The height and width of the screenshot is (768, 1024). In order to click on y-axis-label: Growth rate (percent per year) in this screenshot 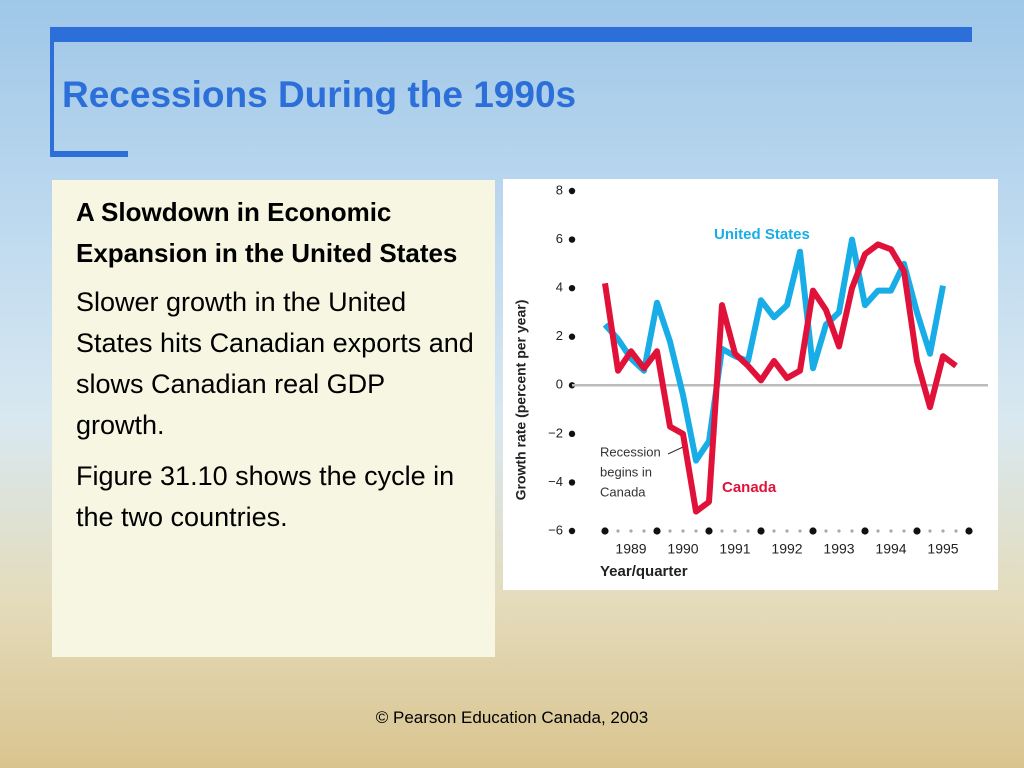, I will do `click(521, 400)`.